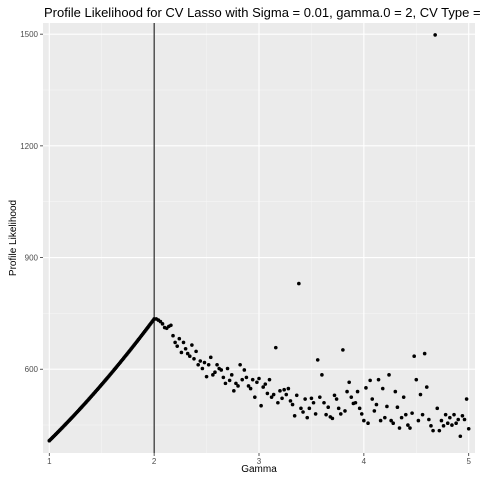 The height and width of the screenshot is (480, 480). Describe the element at coordinates (32, 369) in the screenshot. I see `y-tick-label: 600` at that location.